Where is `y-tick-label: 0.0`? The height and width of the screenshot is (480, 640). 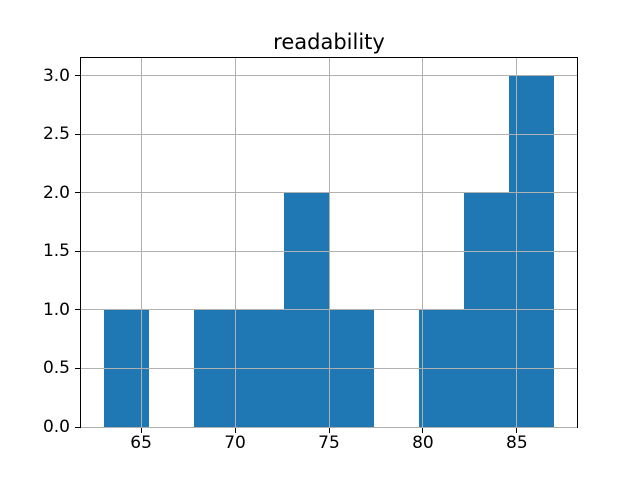
y-tick-label: 0.0 is located at coordinates (56, 427).